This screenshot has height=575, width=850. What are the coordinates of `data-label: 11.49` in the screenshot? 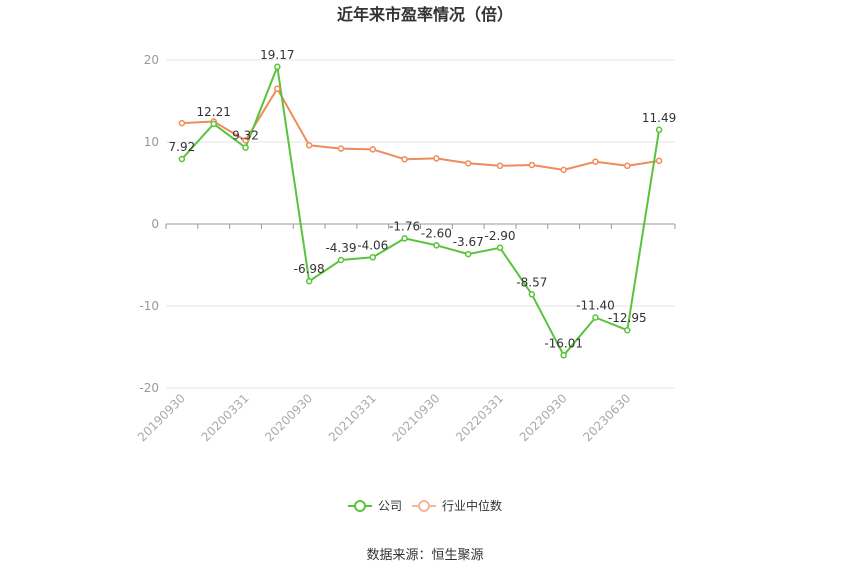 It's located at (659, 118).